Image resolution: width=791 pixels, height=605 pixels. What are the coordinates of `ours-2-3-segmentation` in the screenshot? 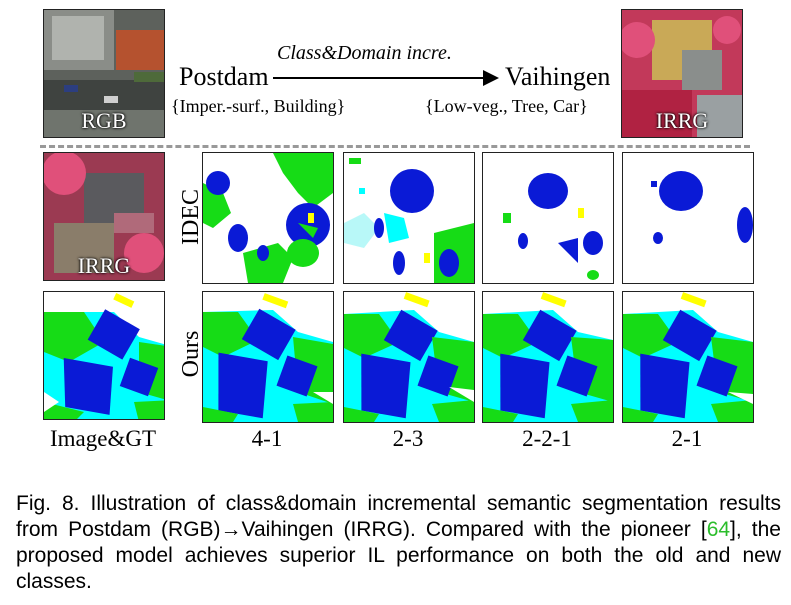 It's located at (409, 357).